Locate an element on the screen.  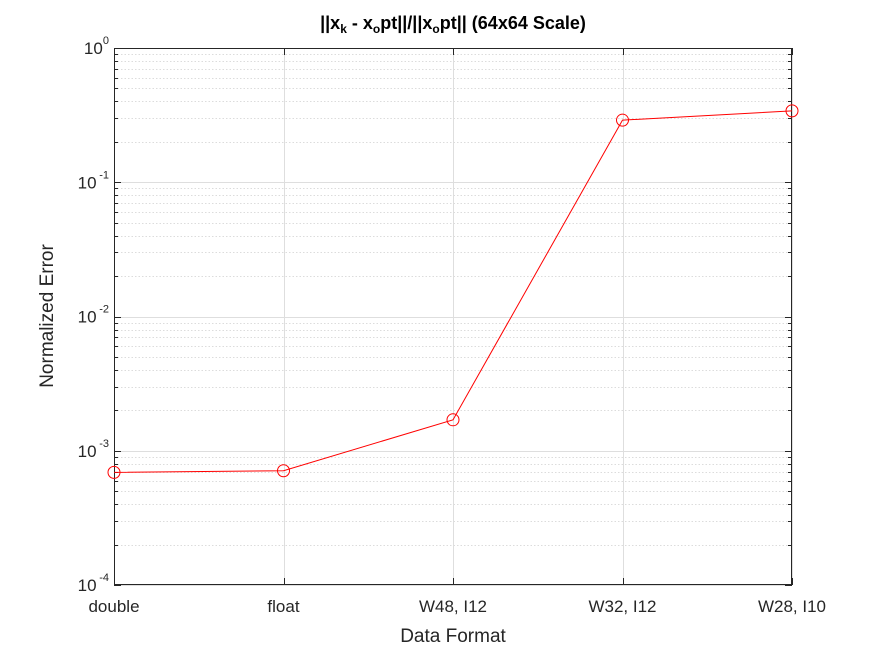
chart-title: ||xk - xopt||/||xopt|| (64x64 Scale) is located at coordinates (453, 24).